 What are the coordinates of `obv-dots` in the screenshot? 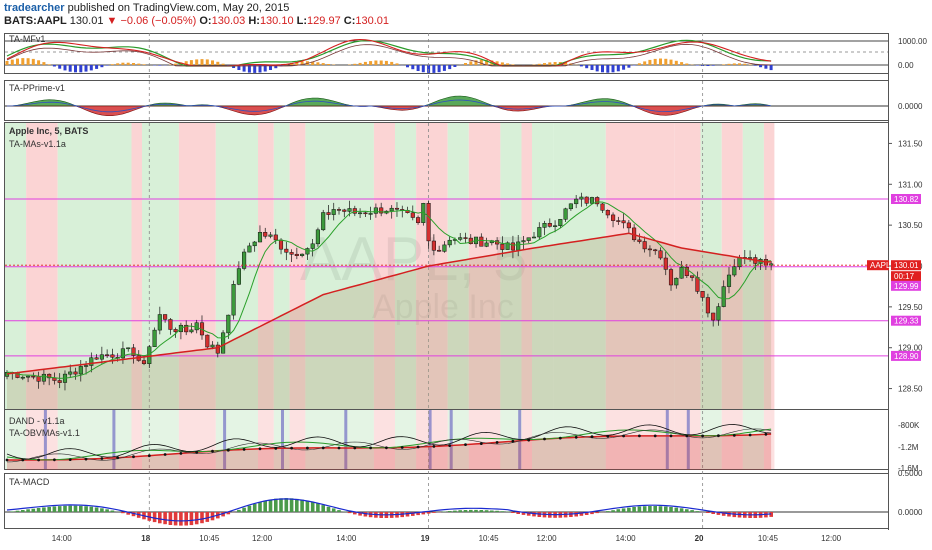 It's located at (386, 447).